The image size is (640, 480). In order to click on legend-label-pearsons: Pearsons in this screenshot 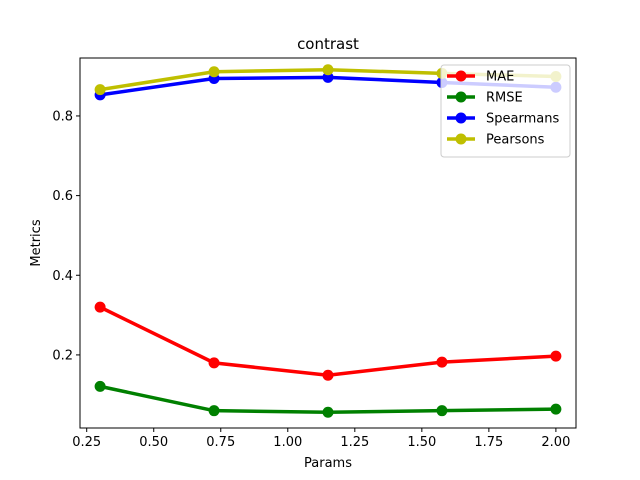, I will do `click(515, 140)`.